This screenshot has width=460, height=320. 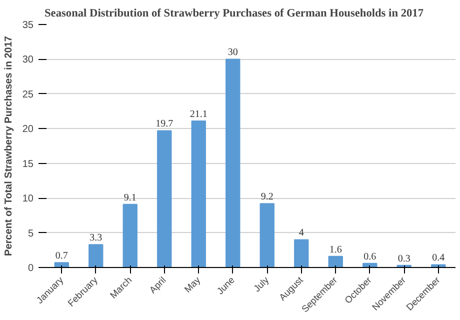 What do you see at coordinates (61, 256) in the screenshot?
I see `data-label: 0.7` at bounding box center [61, 256].